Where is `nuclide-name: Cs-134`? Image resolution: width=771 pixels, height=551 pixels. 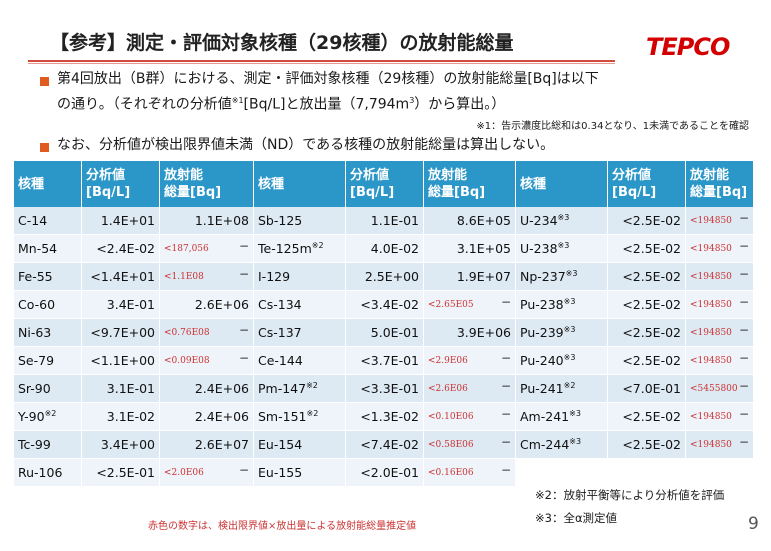 nuclide-name: Cs-134 is located at coordinates (300, 305).